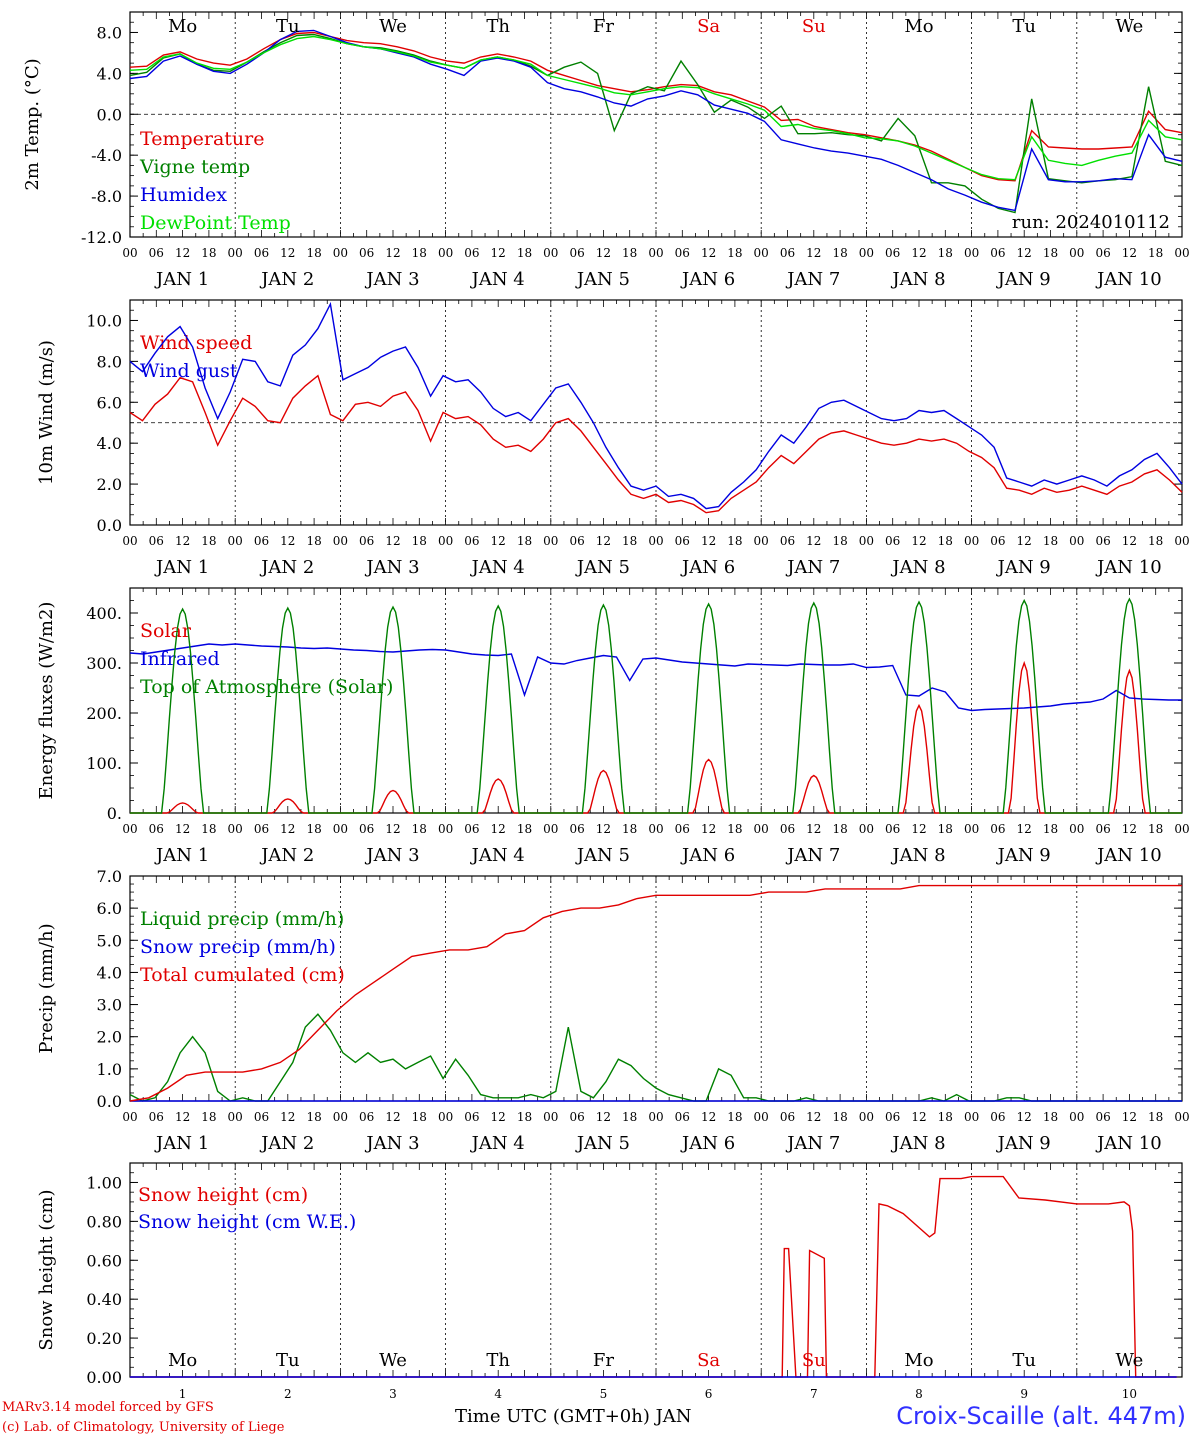 The height and width of the screenshot is (1440, 1194). I want to click on x-day-number: 6, so click(709, 1393).